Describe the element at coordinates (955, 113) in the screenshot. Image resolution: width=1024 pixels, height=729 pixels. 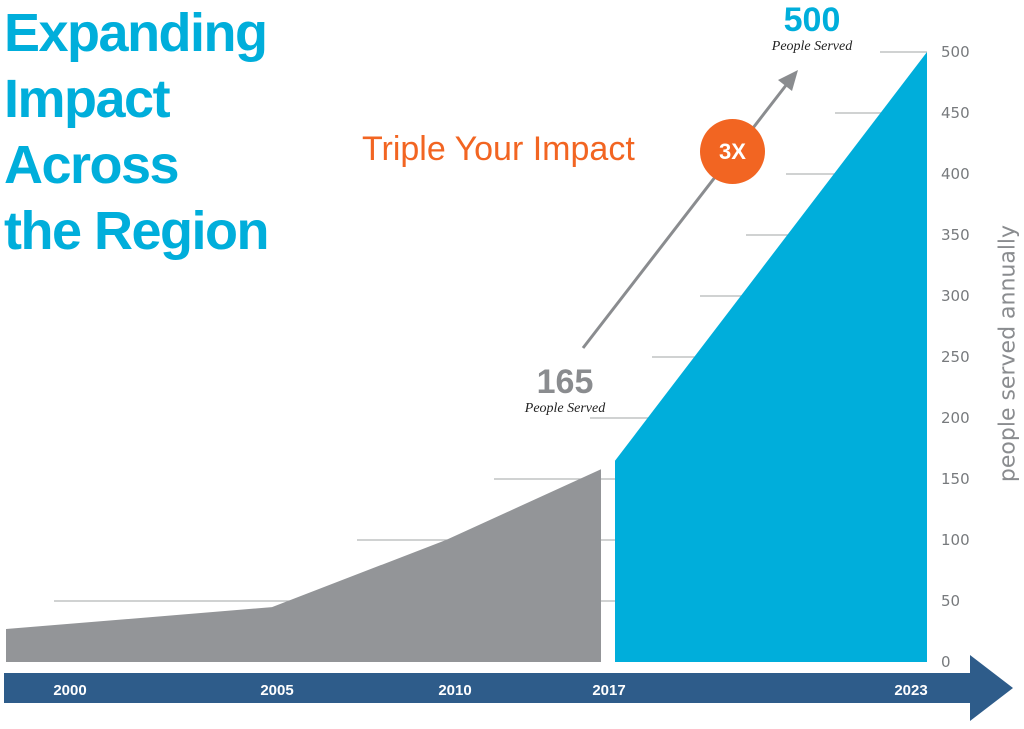
I see `y-tick-label: 450` at that location.